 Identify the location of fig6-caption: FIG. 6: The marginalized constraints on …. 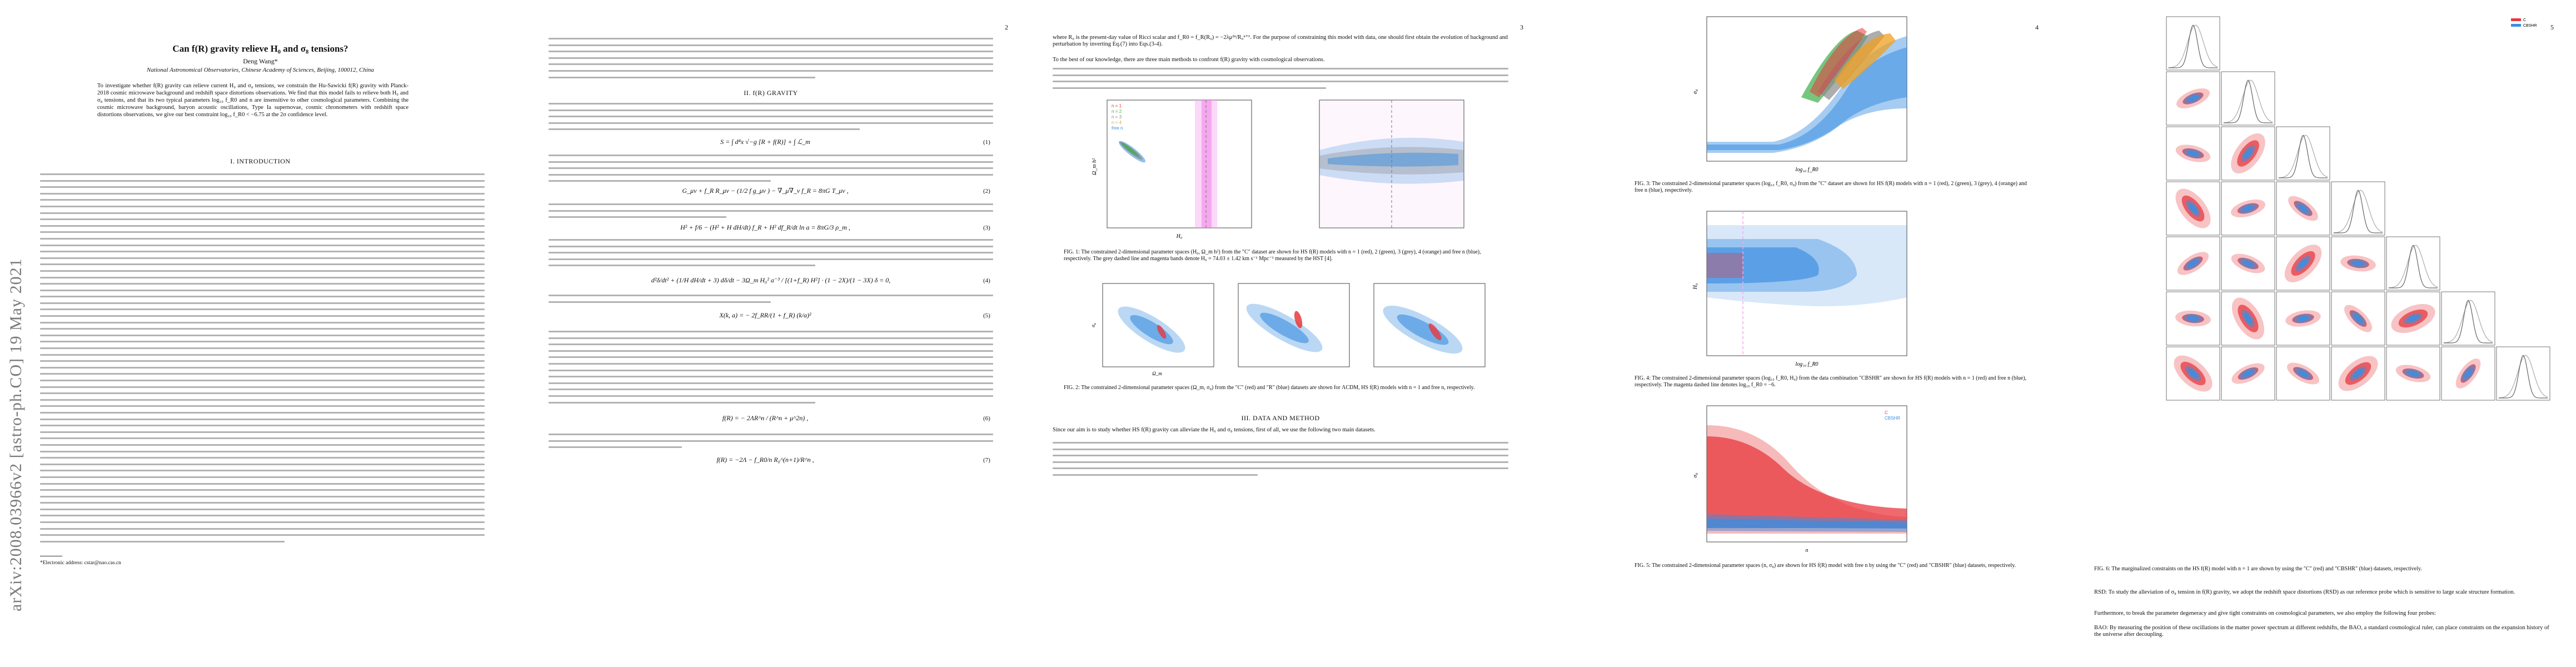
(2258, 569).